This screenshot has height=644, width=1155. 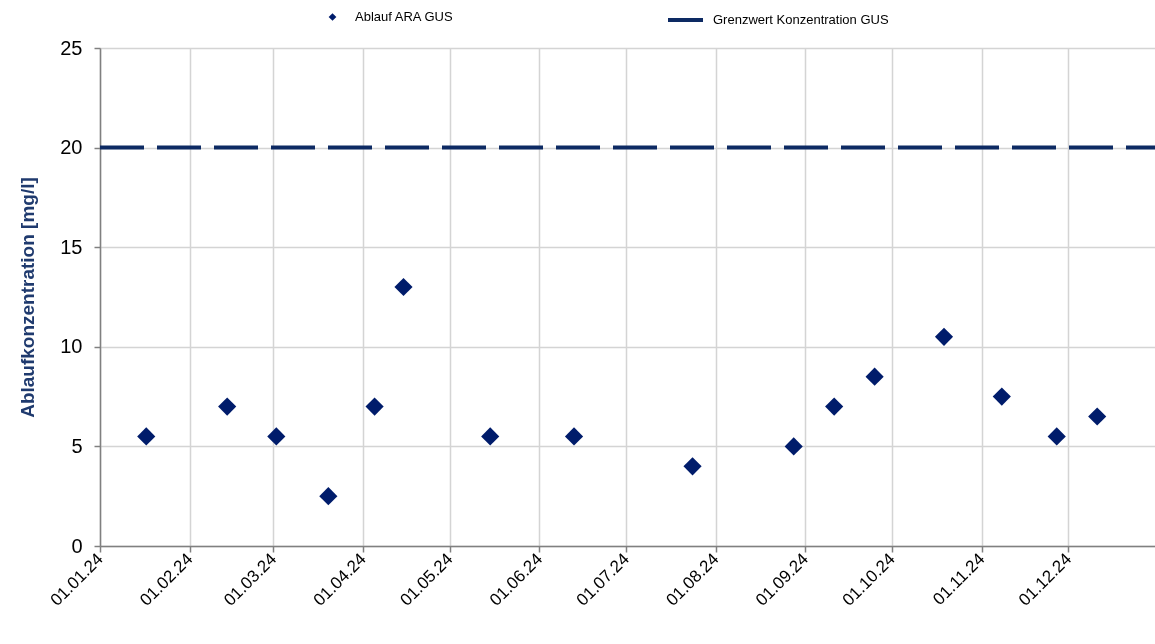 What do you see at coordinates (71, 246) in the screenshot?
I see `y-tick-label: 15` at bounding box center [71, 246].